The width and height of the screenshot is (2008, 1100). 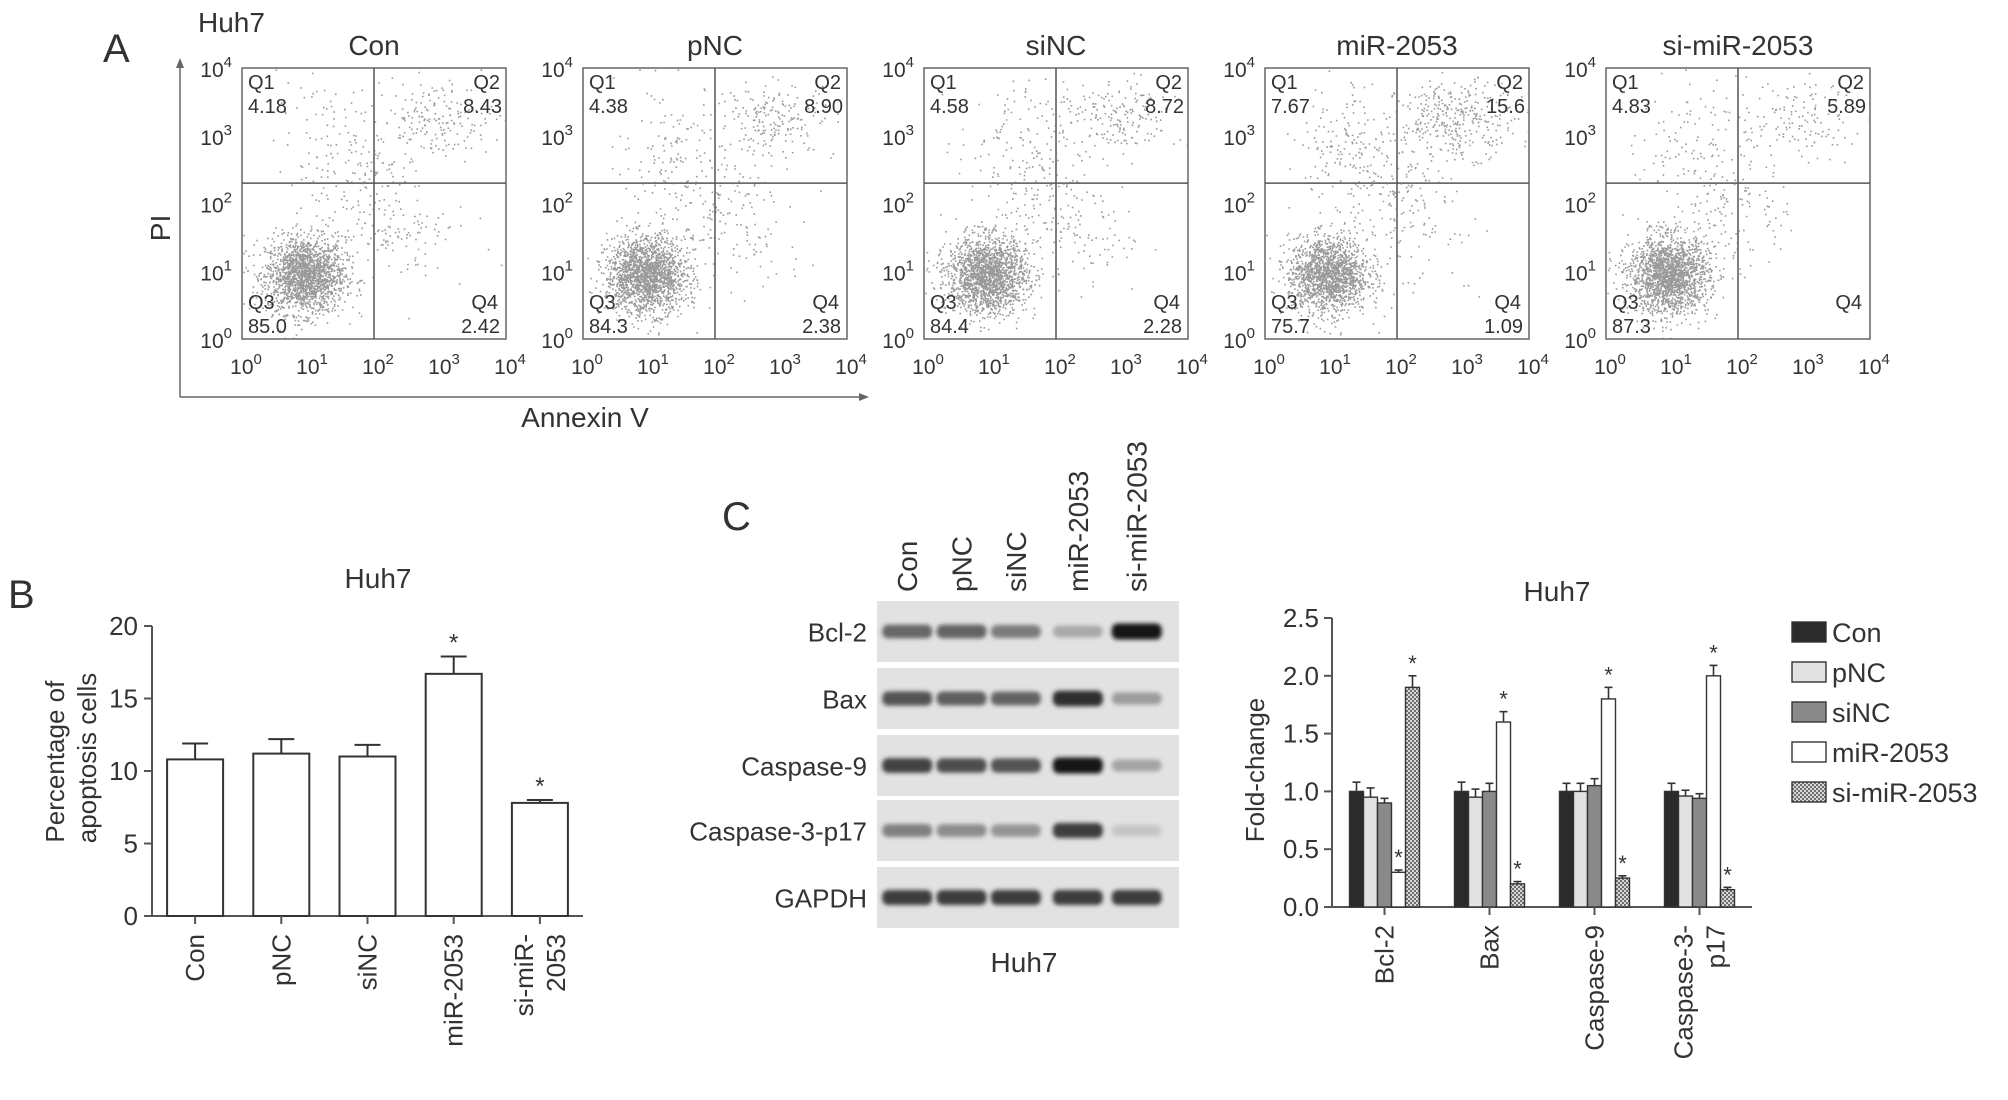 I want to click on chart-b-category-label: siNC, so click(x=368, y=962).